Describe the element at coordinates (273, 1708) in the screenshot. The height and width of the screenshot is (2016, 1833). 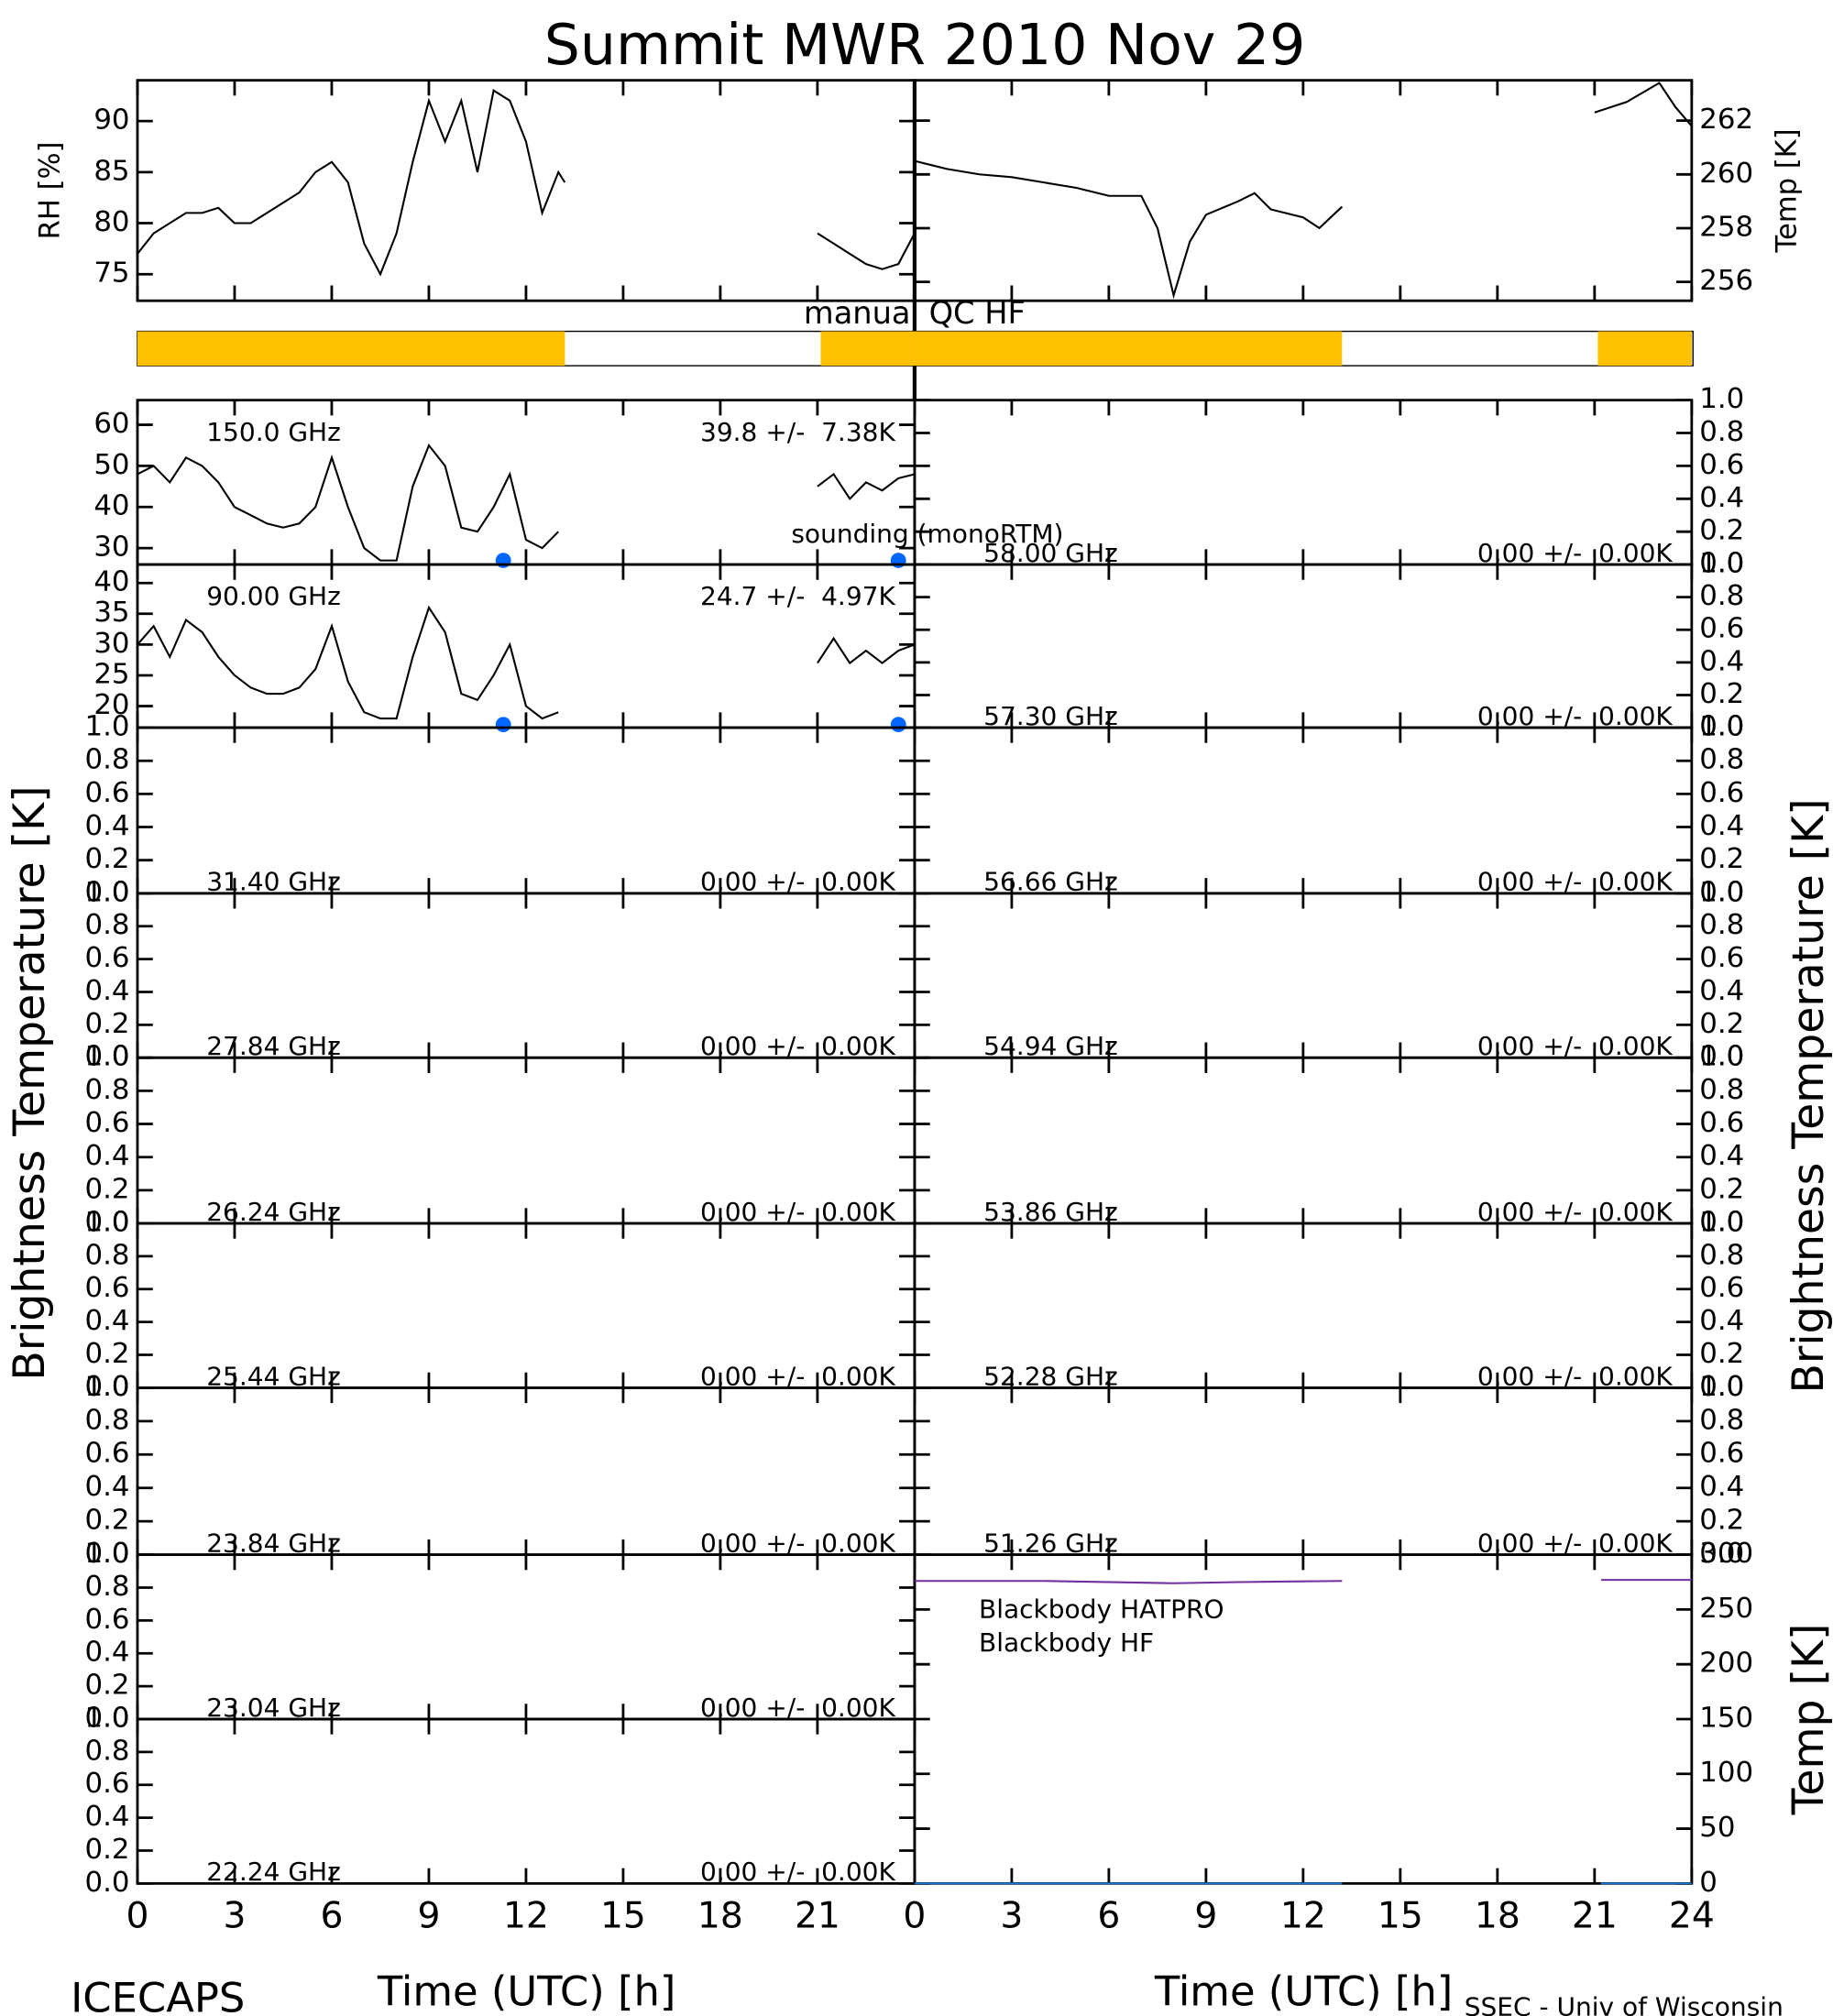
I see `frequency-label: 23.04 GHz` at that location.